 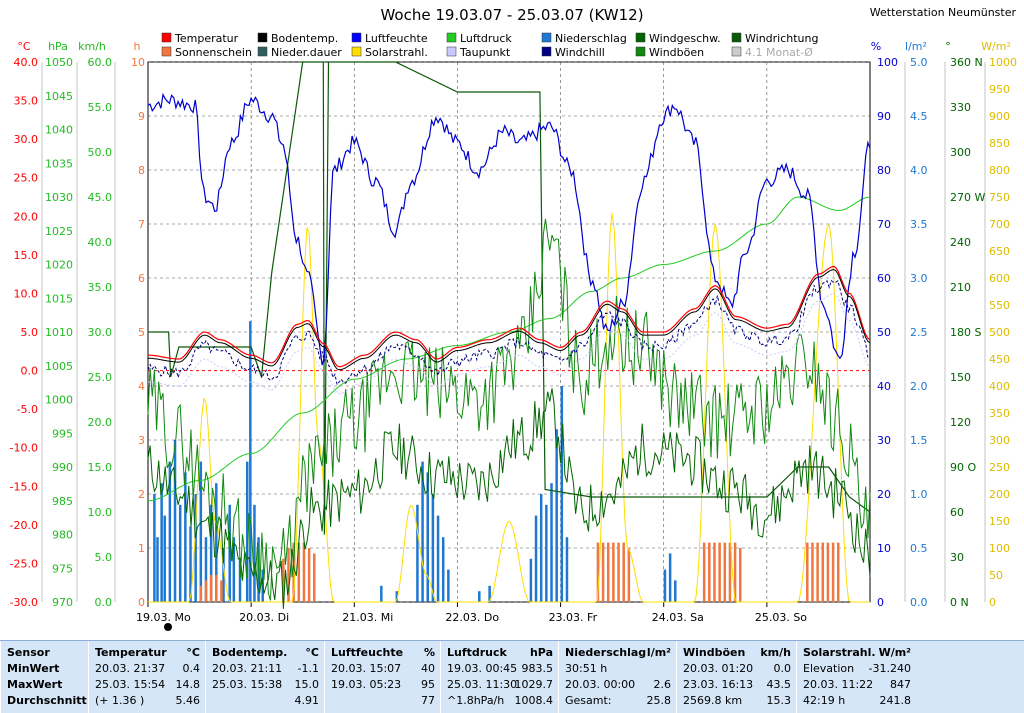 I want to click on tick-label: 0 N, so click(x=959, y=602).